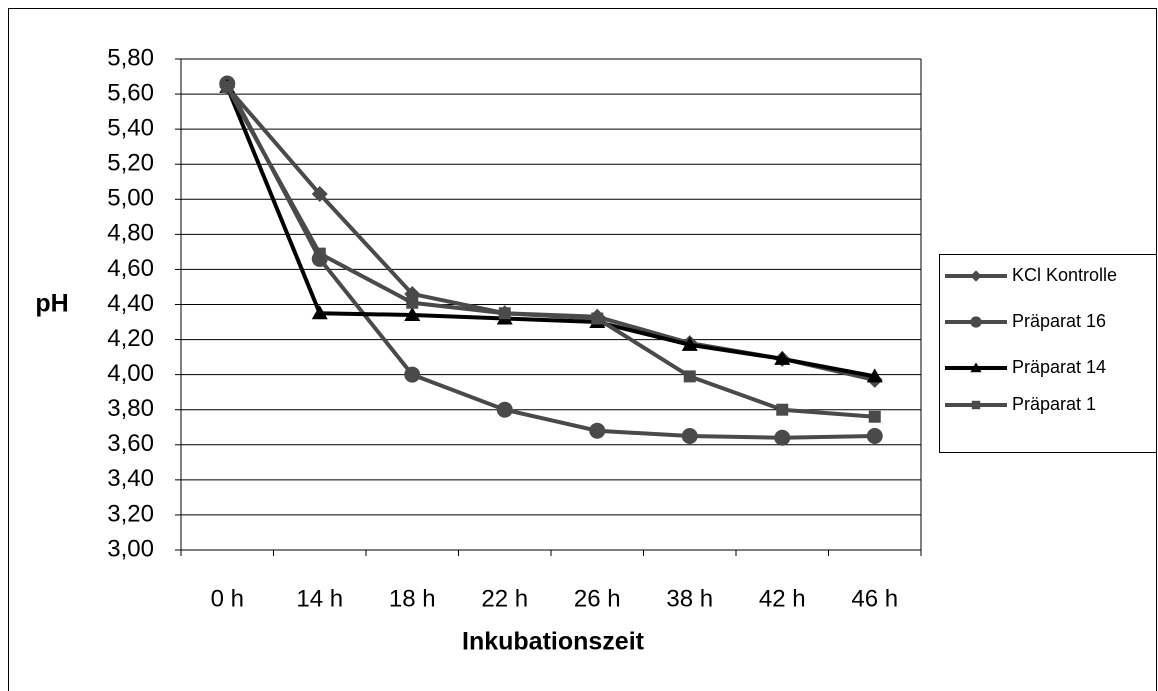  Describe the element at coordinates (782, 598) in the screenshot. I see `x-tick-label: 42 h` at that location.